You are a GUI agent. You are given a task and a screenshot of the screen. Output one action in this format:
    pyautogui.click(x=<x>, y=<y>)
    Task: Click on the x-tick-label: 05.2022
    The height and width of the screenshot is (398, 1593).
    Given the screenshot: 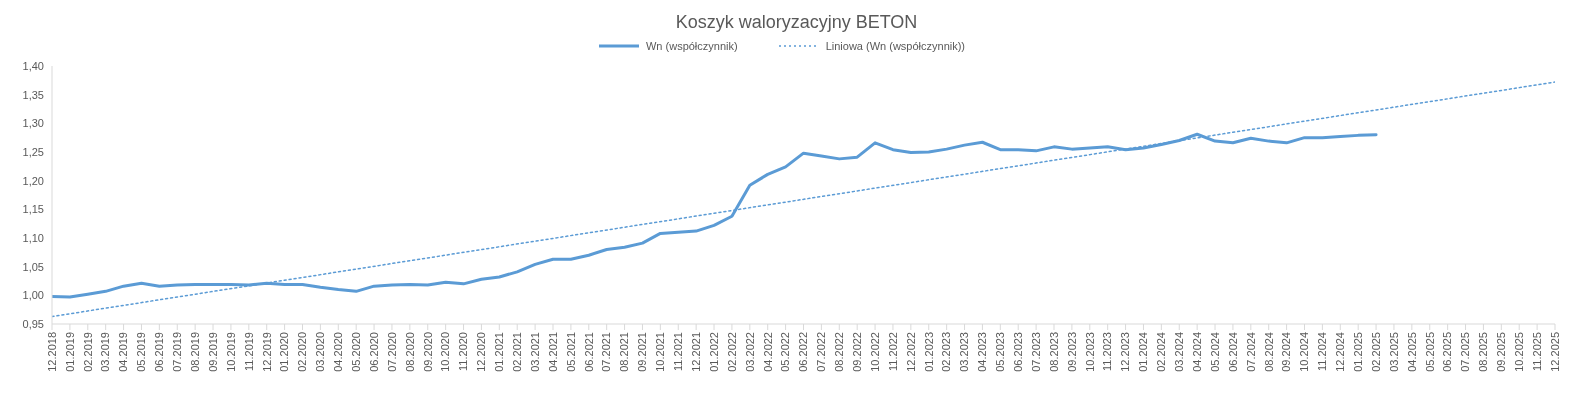 What is the action you would take?
    pyautogui.click(x=785, y=352)
    